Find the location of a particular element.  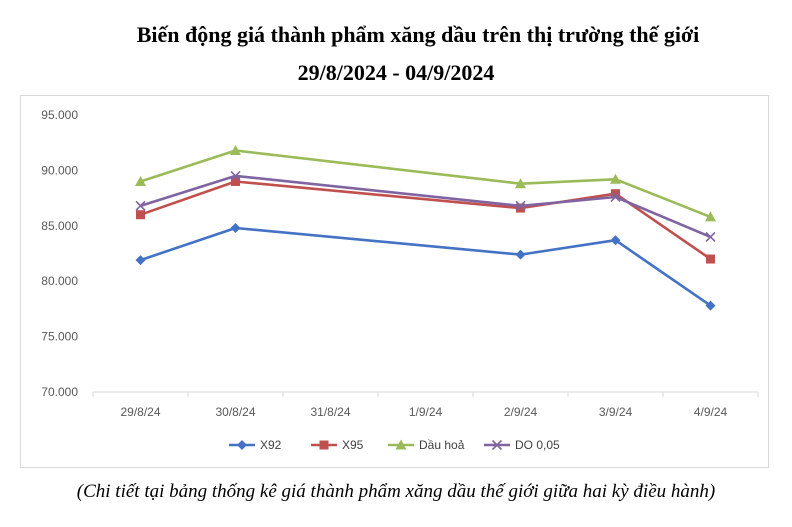

chart-subtitle-date-range: 29/8/2024 - 04/9/2024 is located at coordinates (396, 72).